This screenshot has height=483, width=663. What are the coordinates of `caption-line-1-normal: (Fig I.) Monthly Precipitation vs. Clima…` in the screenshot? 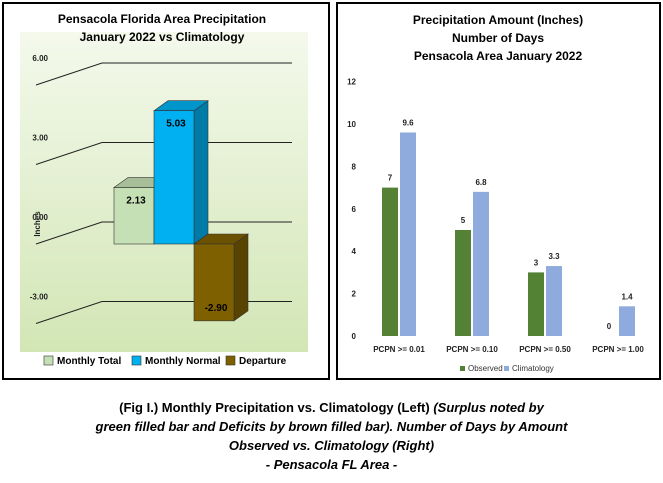 It's located at (276, 407).